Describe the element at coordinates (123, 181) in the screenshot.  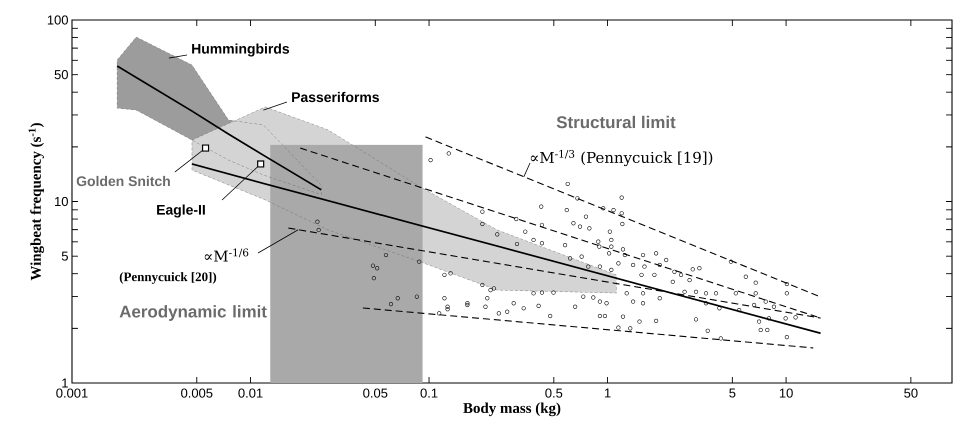
I see `annotation: Golden Snitch` at that location.